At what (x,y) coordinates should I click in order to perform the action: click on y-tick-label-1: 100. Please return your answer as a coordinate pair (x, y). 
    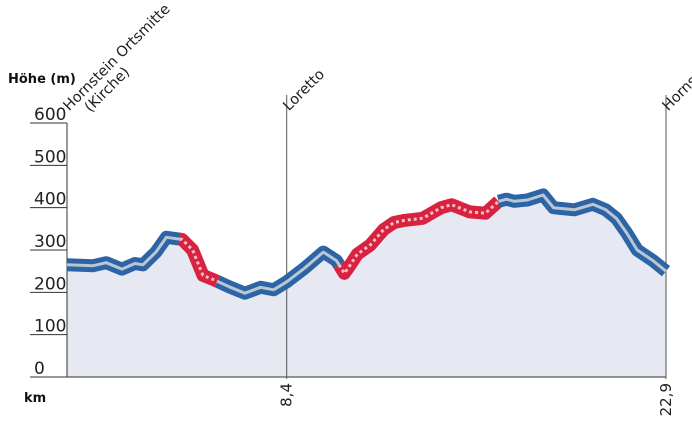
    Looking at the image, I should click on (50, 327).